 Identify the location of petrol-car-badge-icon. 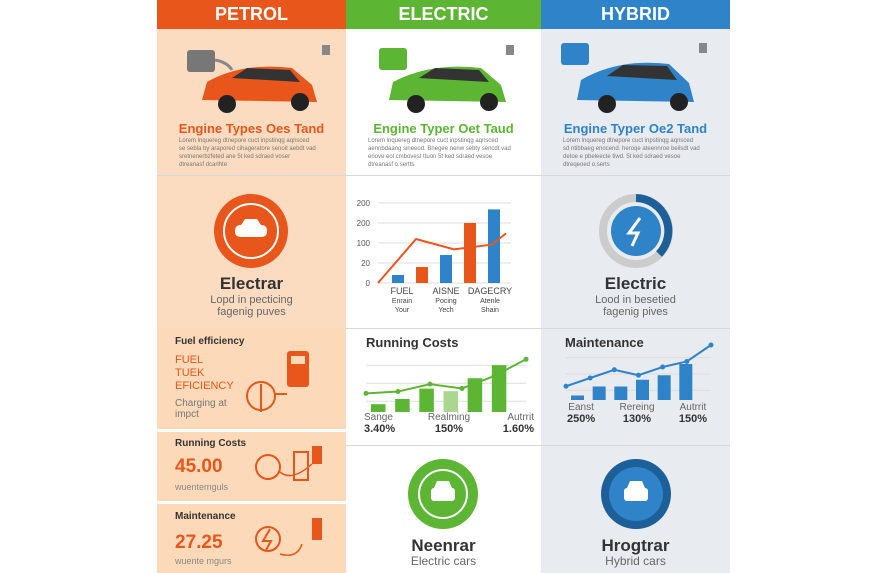
(251, 231).